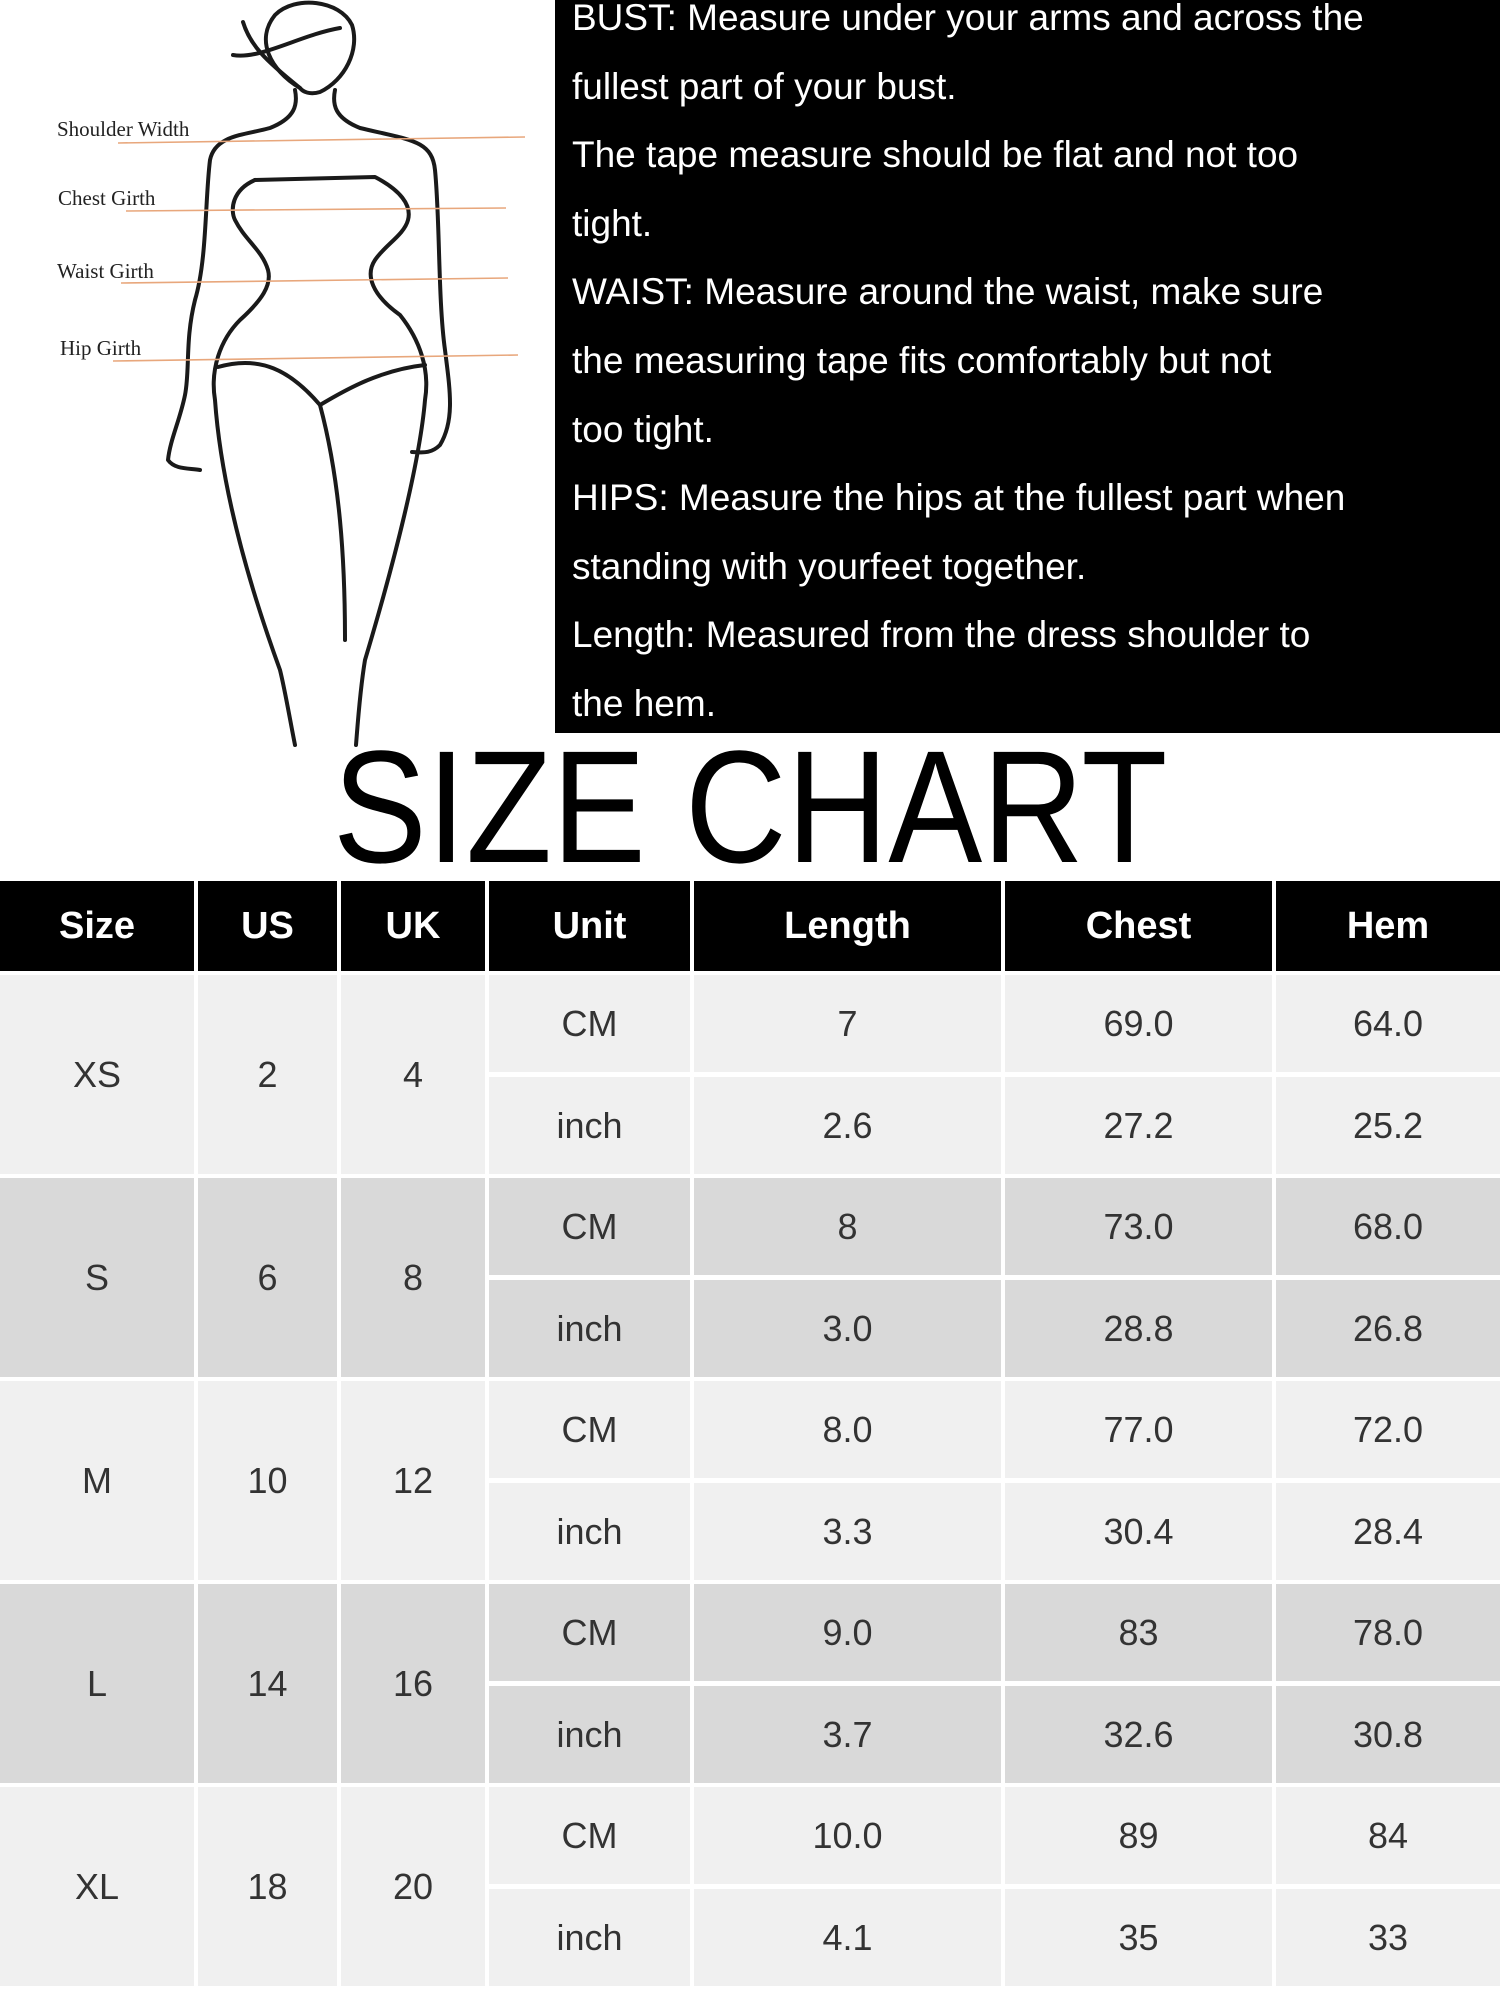 The width and height of the screenshot is (1500, 2000). What do you see at coordinates (413, 1480) in the screenshot?
I see `uk-size-cell: 12` at bounding box center [413, 1480].